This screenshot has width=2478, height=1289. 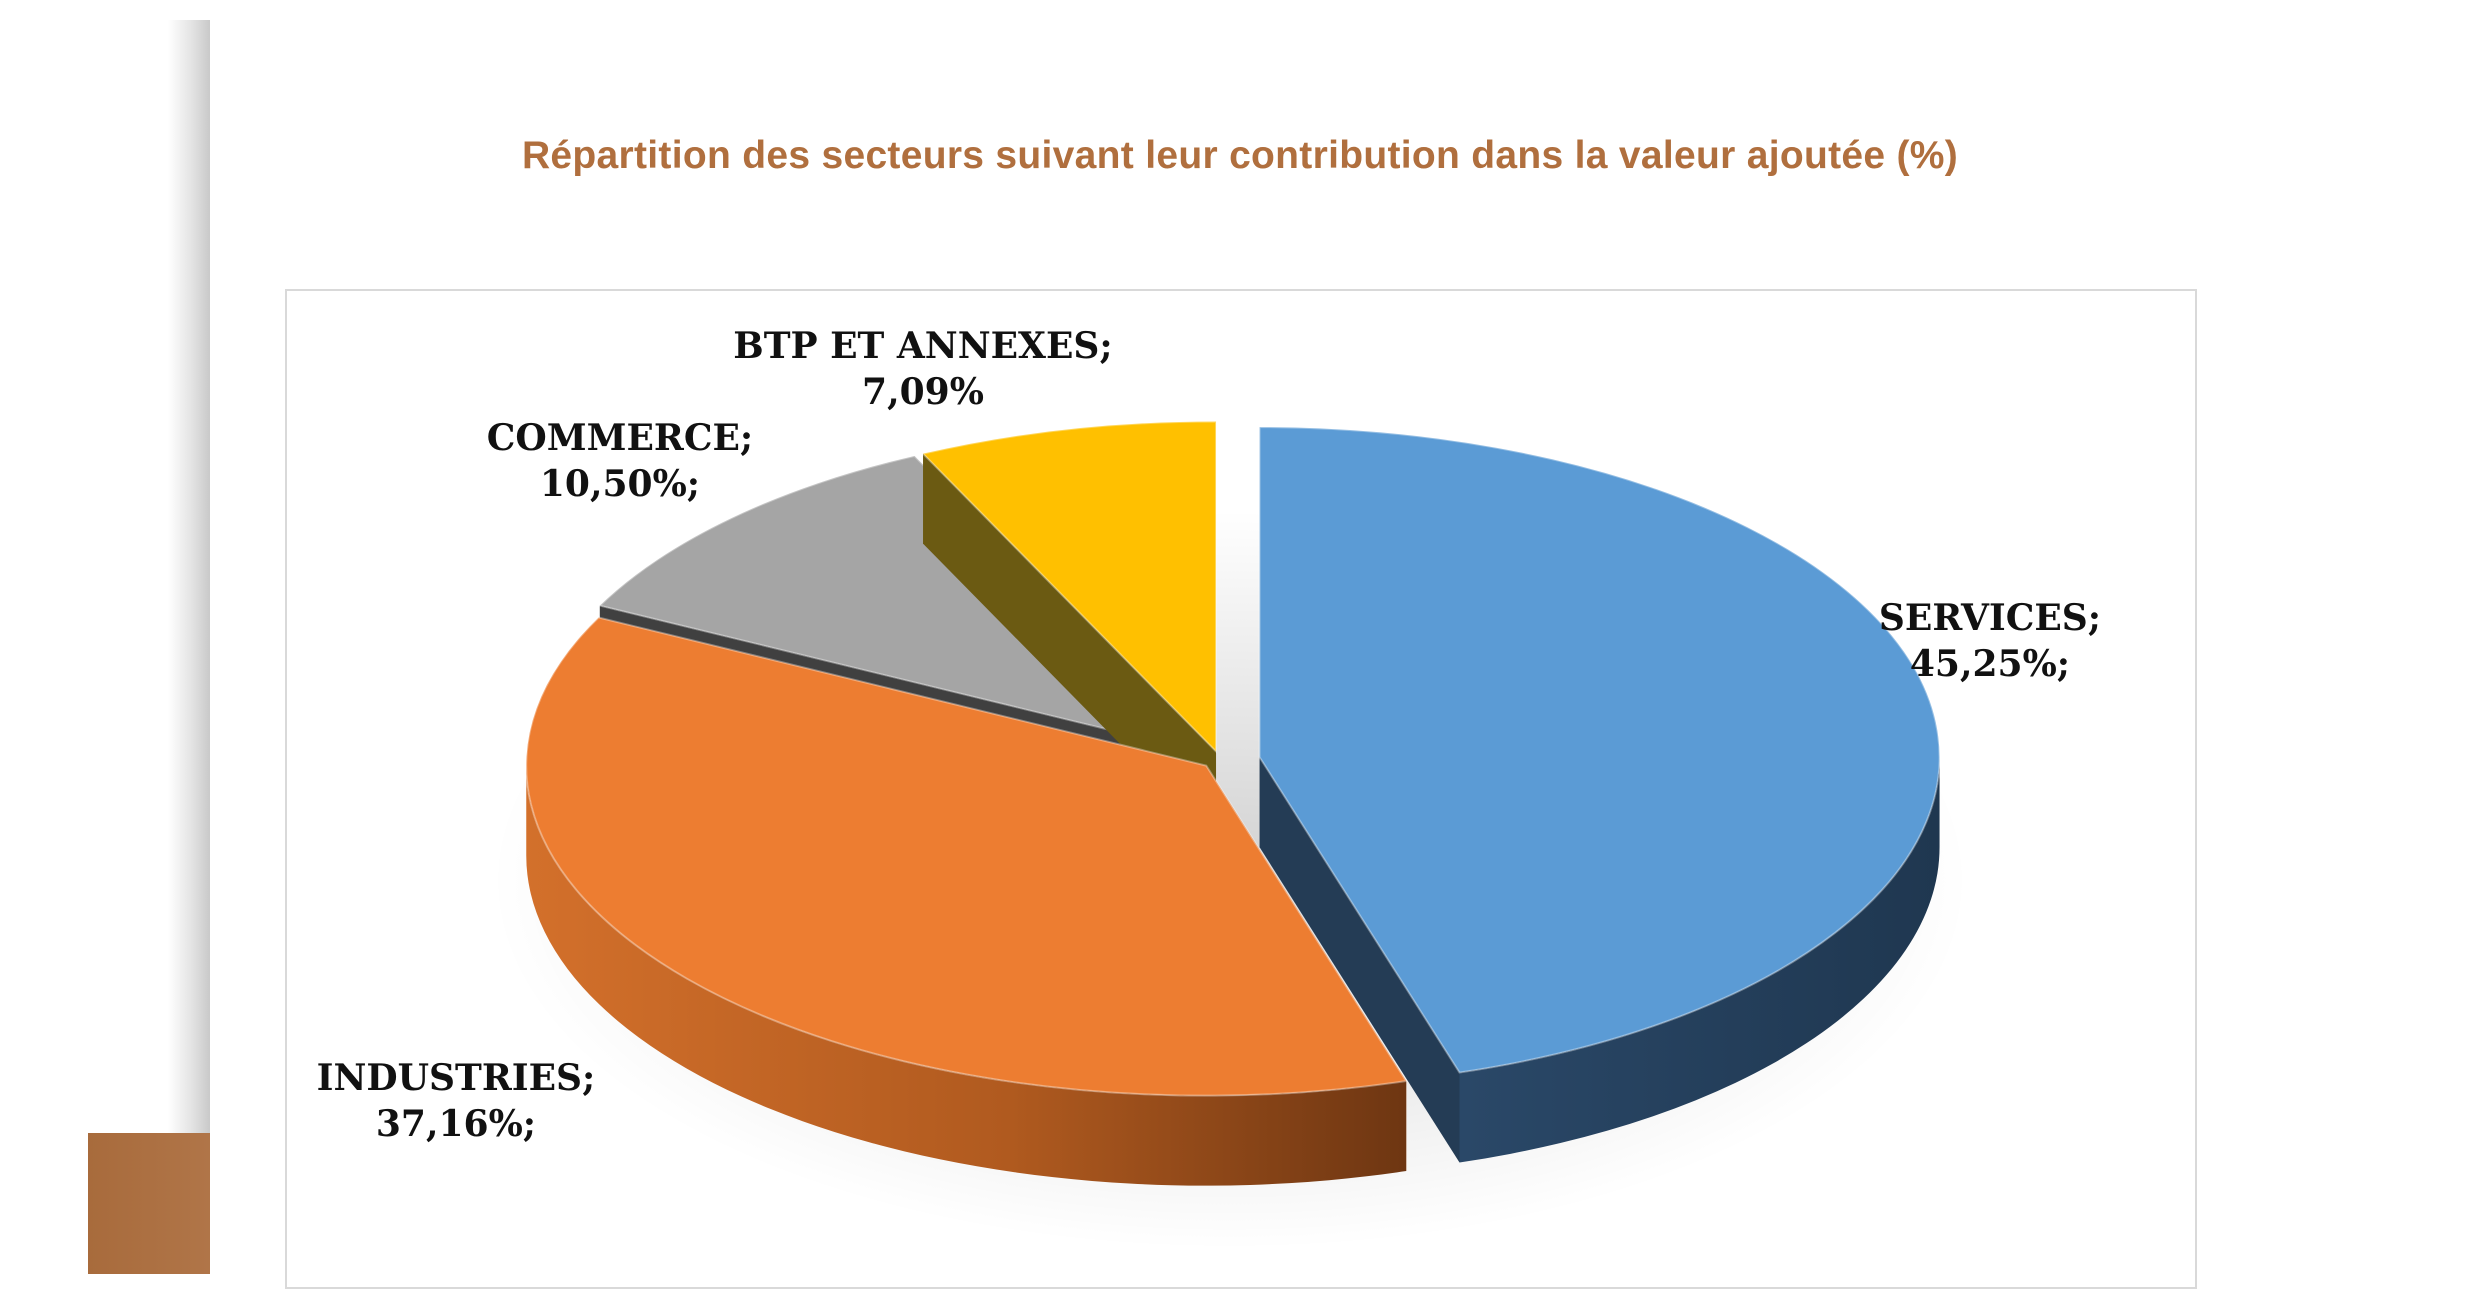 I want to click on decorative-brown-block, so click(x=149, y=1203).